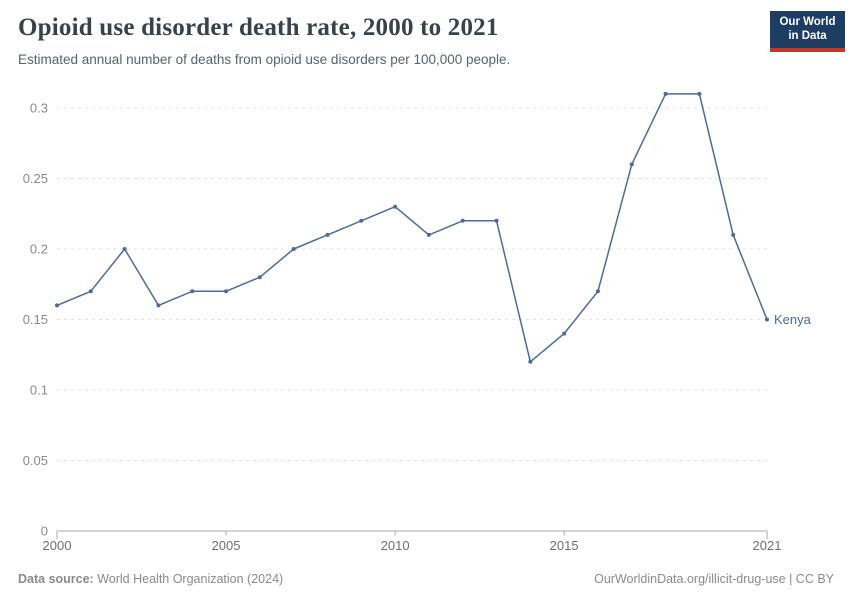 Image resolution: width=850 pixels, height=600 pixels. Describe the element at coordinates (631, 164) in the screenshot. I see `data-point-2017` at that location.